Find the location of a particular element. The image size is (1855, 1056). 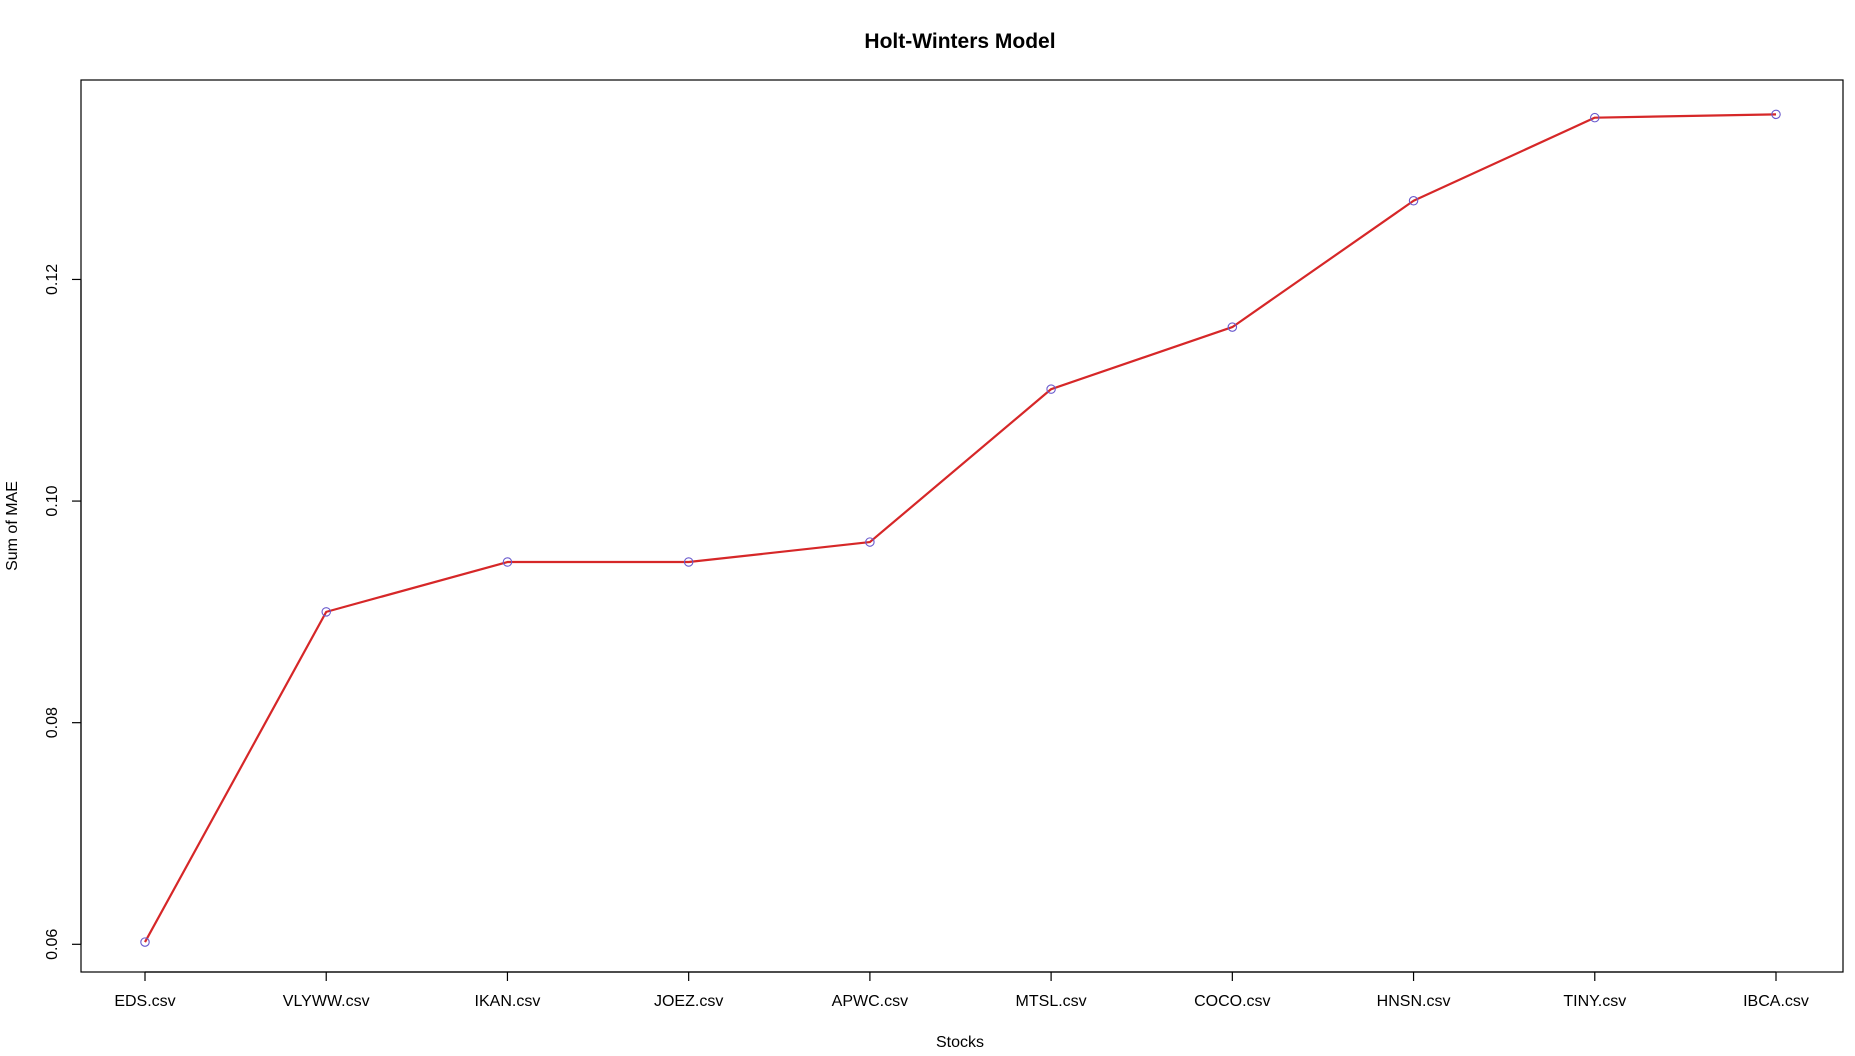

y-tick-label: 0.08 is located at coordinates (52, 722).